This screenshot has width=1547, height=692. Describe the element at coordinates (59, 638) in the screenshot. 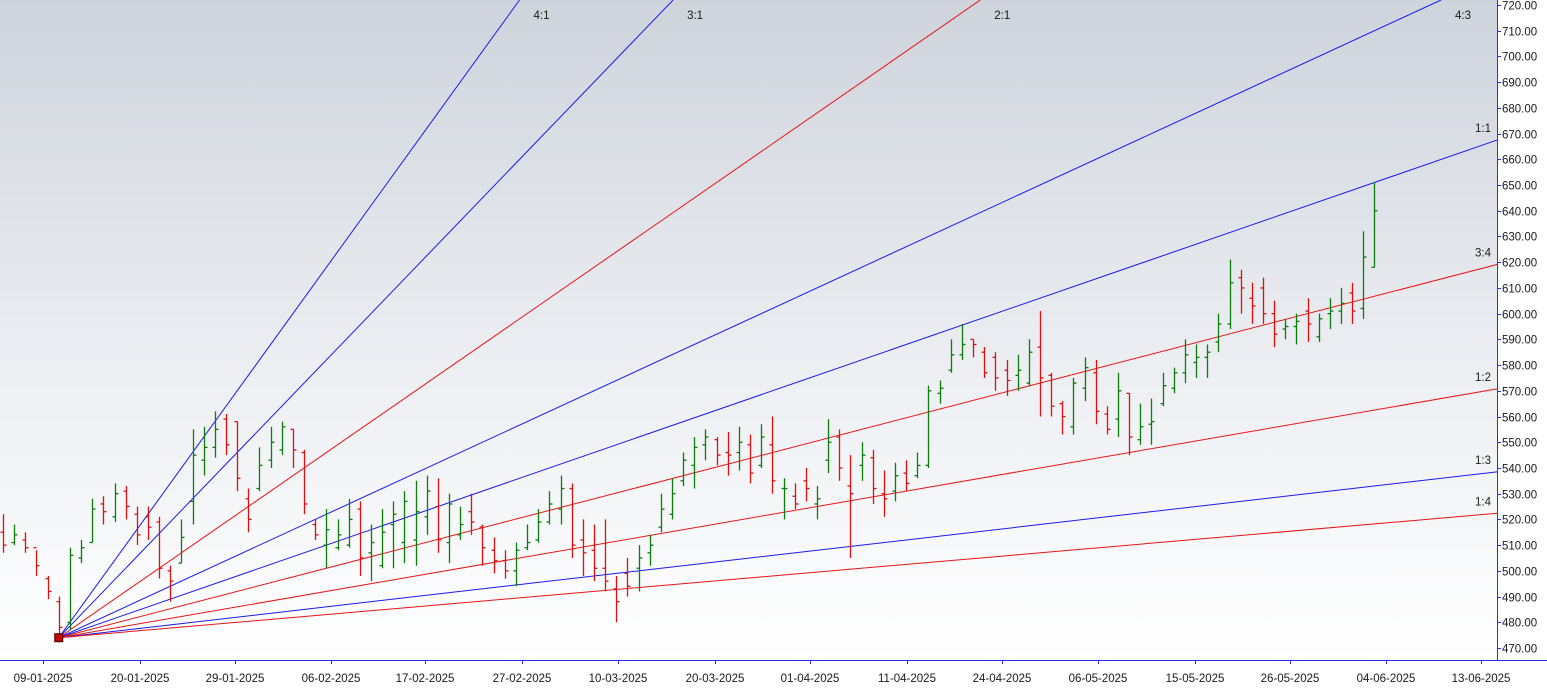

I see `pivot-marker` at that location.